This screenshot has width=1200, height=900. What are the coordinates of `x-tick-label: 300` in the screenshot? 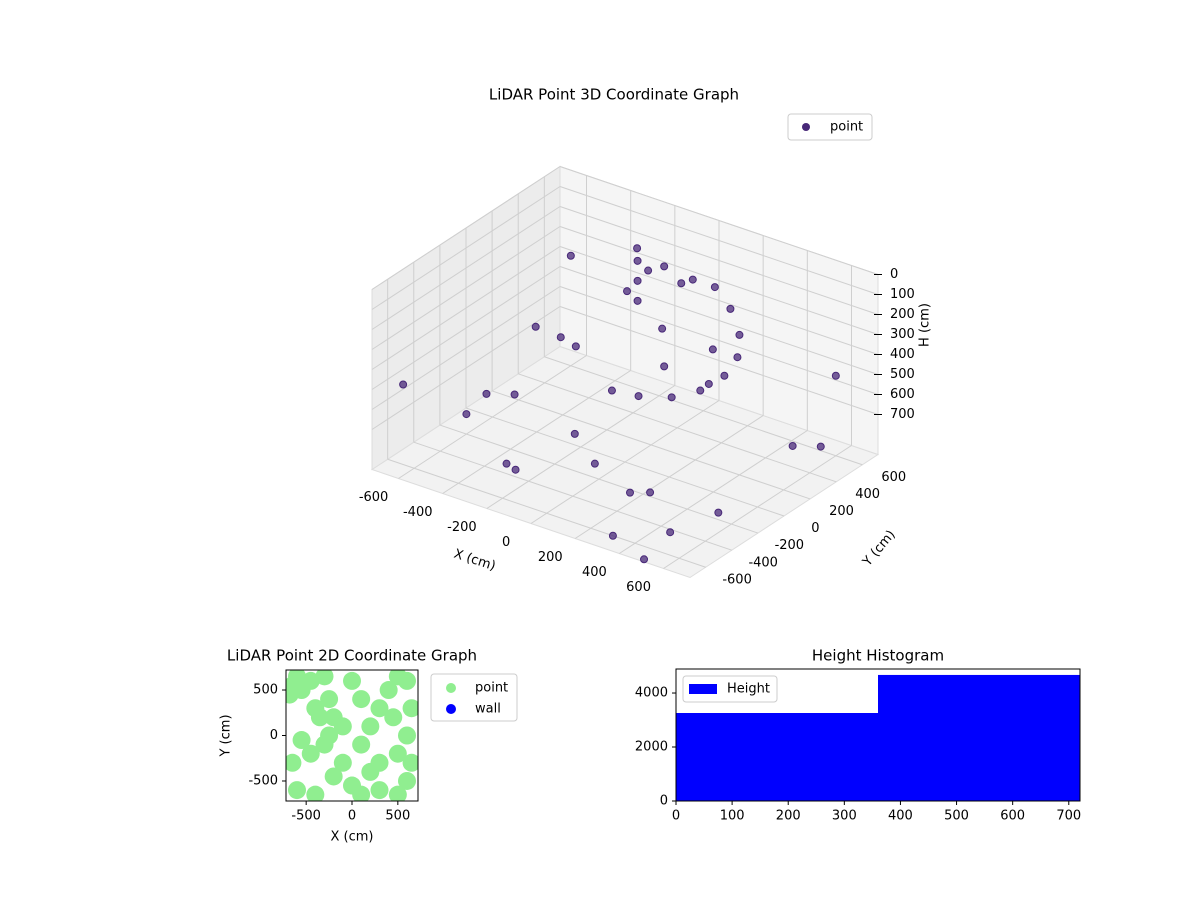 It's located at (844, 816).